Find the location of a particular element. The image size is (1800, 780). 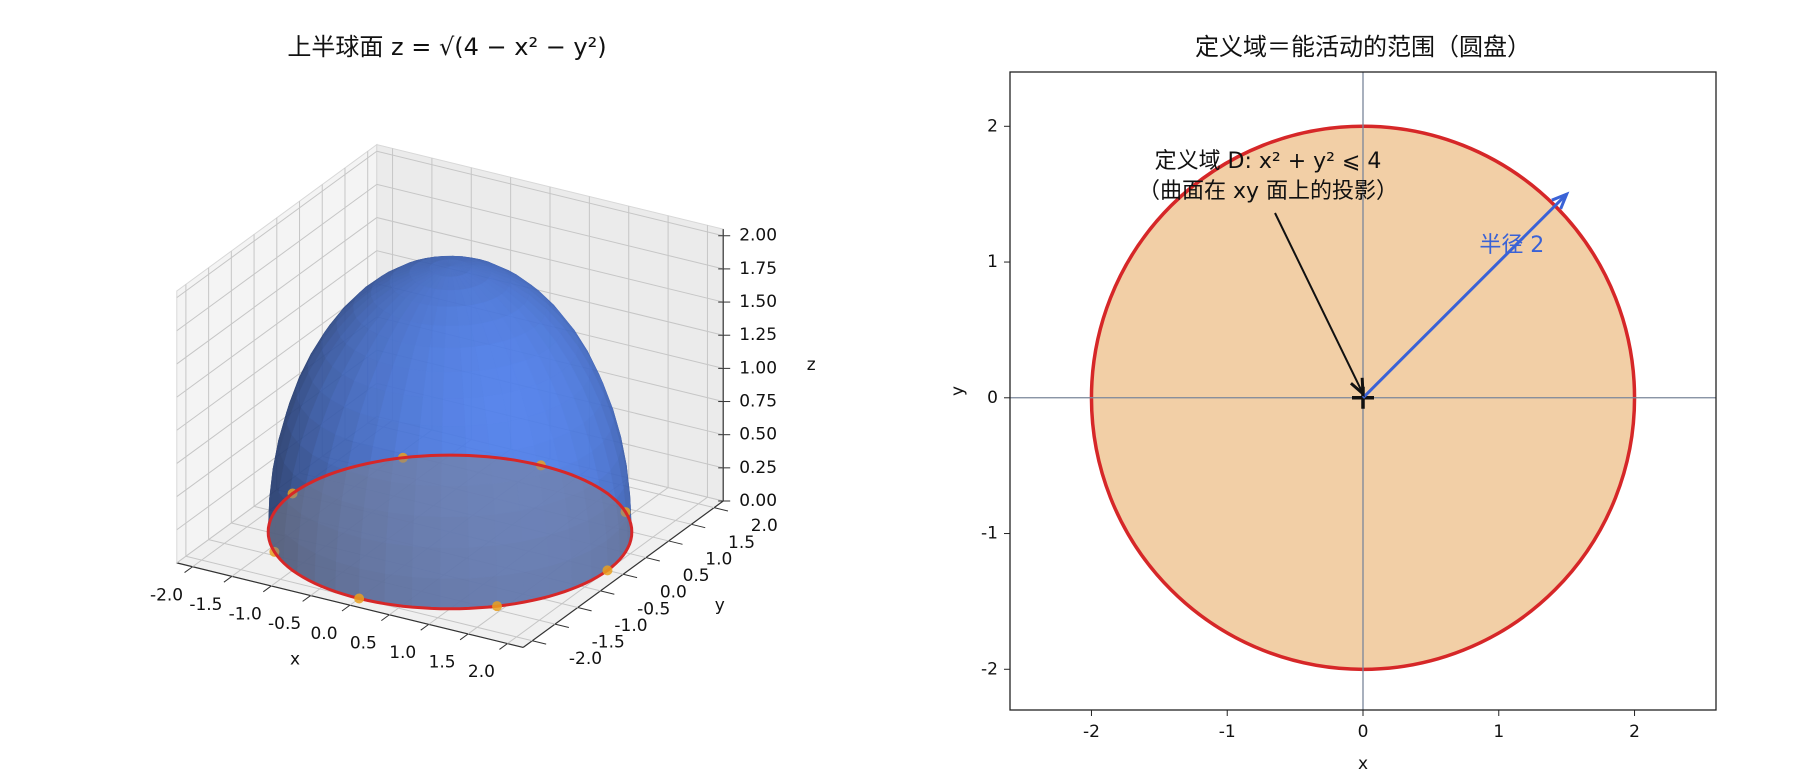

z-tick-label: 2.00 is located at coordinates (758, 236).